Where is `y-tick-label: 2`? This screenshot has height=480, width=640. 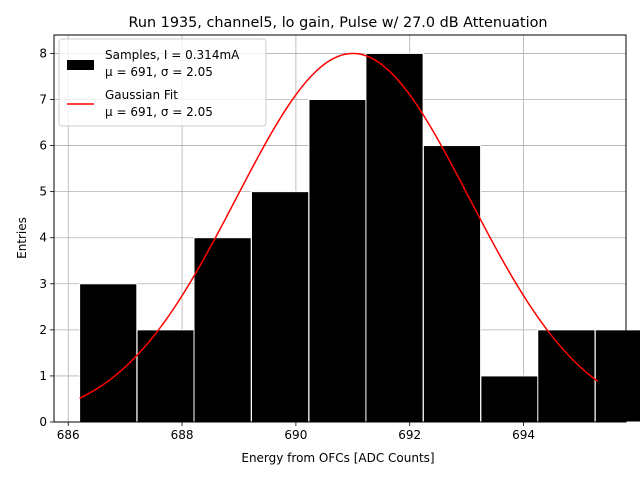 y-tick-label: 2 is located at coordinates (43, 330).